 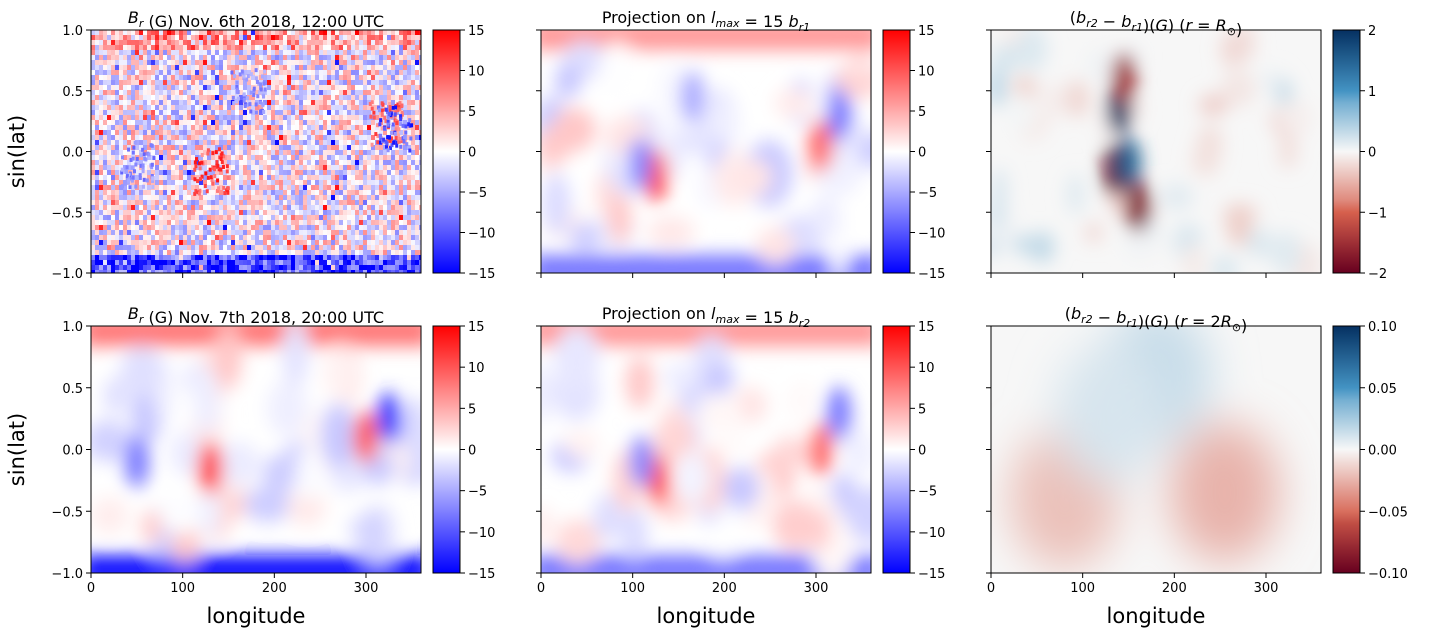 I want to click on x-tick-label: 100, so click(x=182, y=588).